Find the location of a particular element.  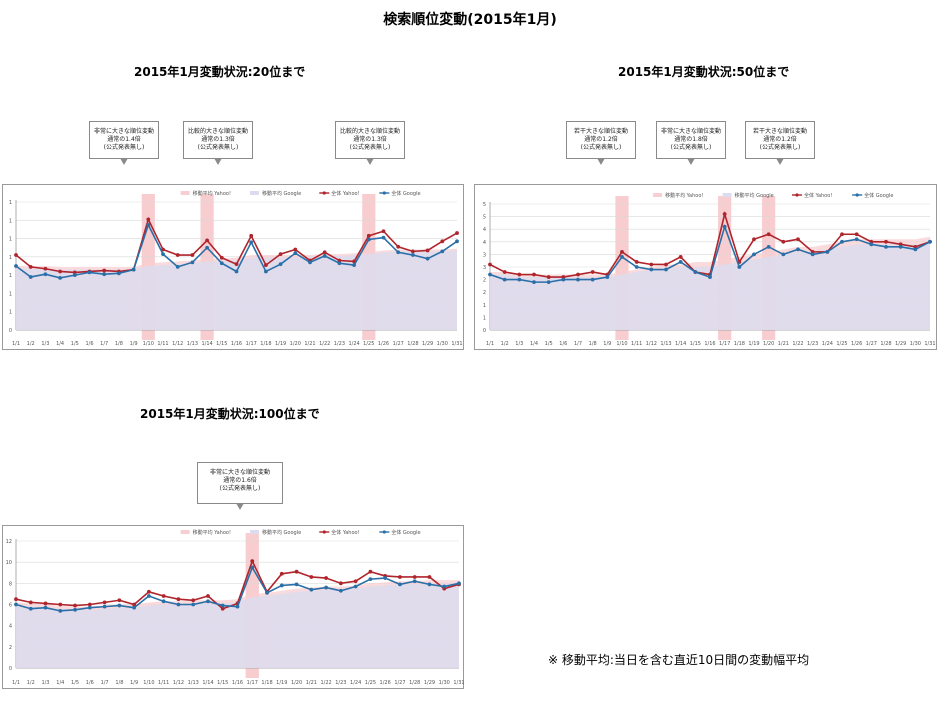

x-tick-label: 1/9 is located at coordinates (134, 683).